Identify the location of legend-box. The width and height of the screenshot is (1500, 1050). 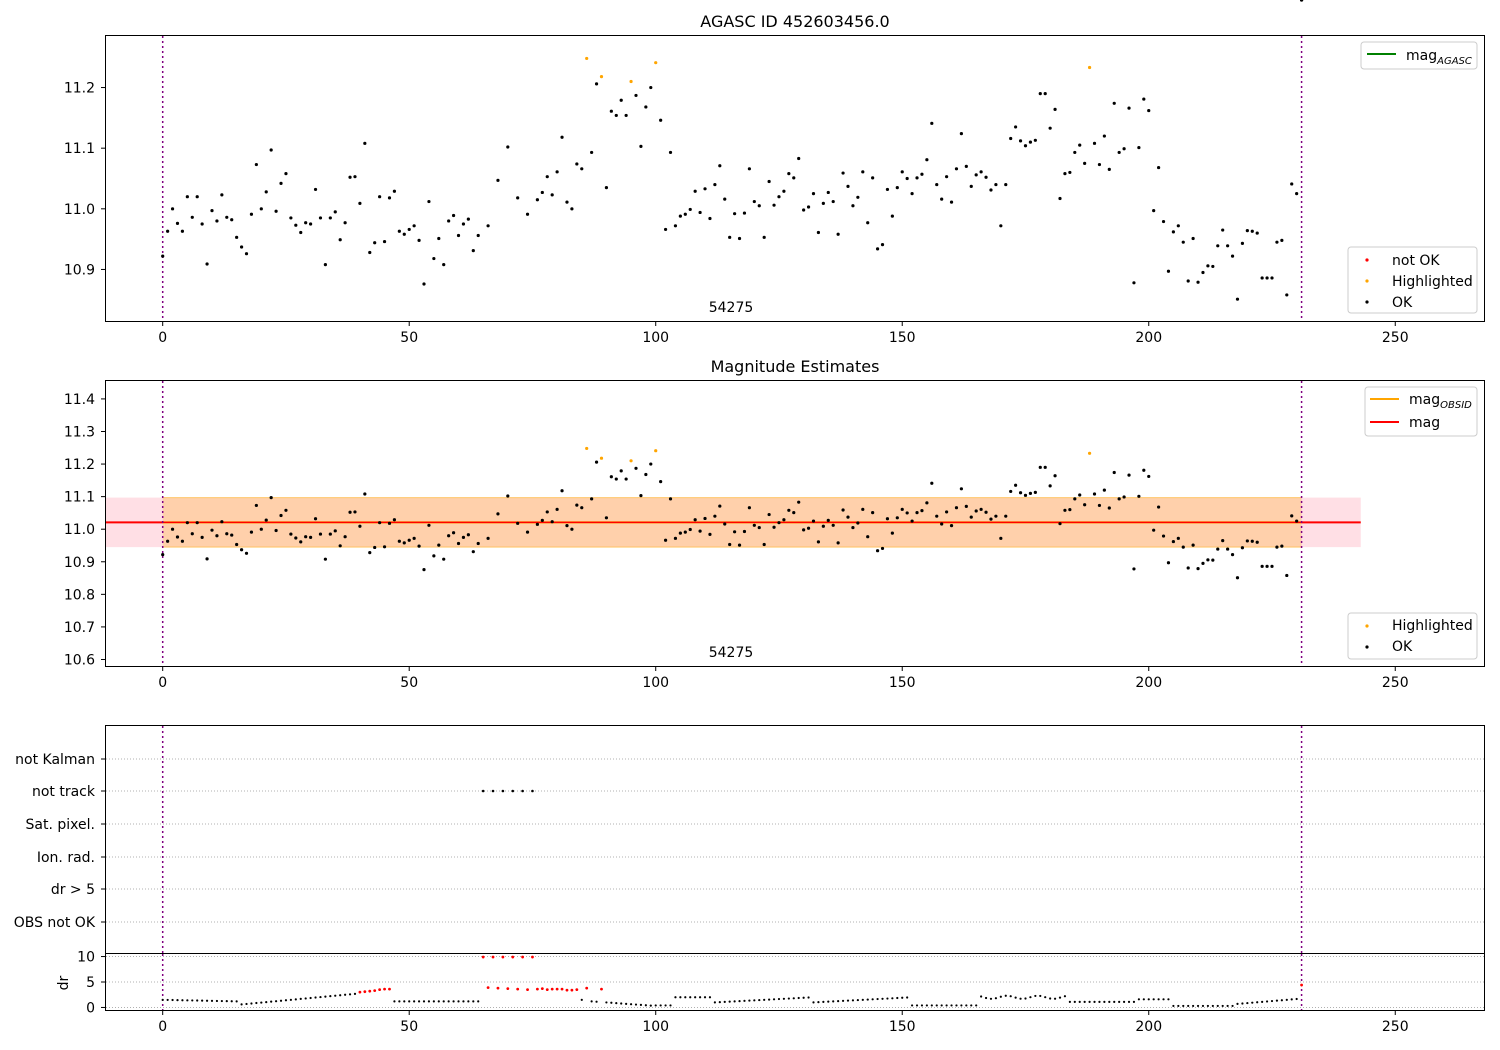
(1412, 636).